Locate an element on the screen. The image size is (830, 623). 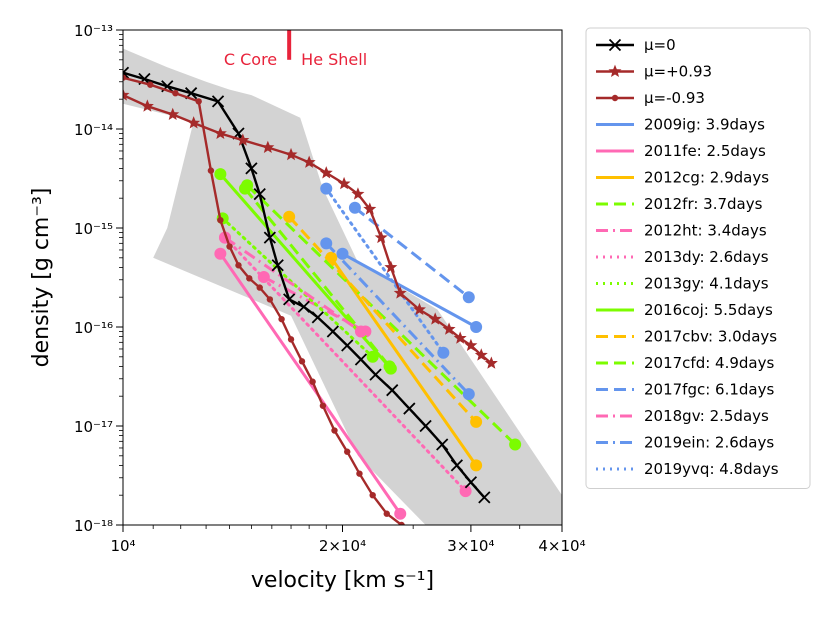
y-tick-label: 10⁻¹⁸ is located at coordinates (93, 526).